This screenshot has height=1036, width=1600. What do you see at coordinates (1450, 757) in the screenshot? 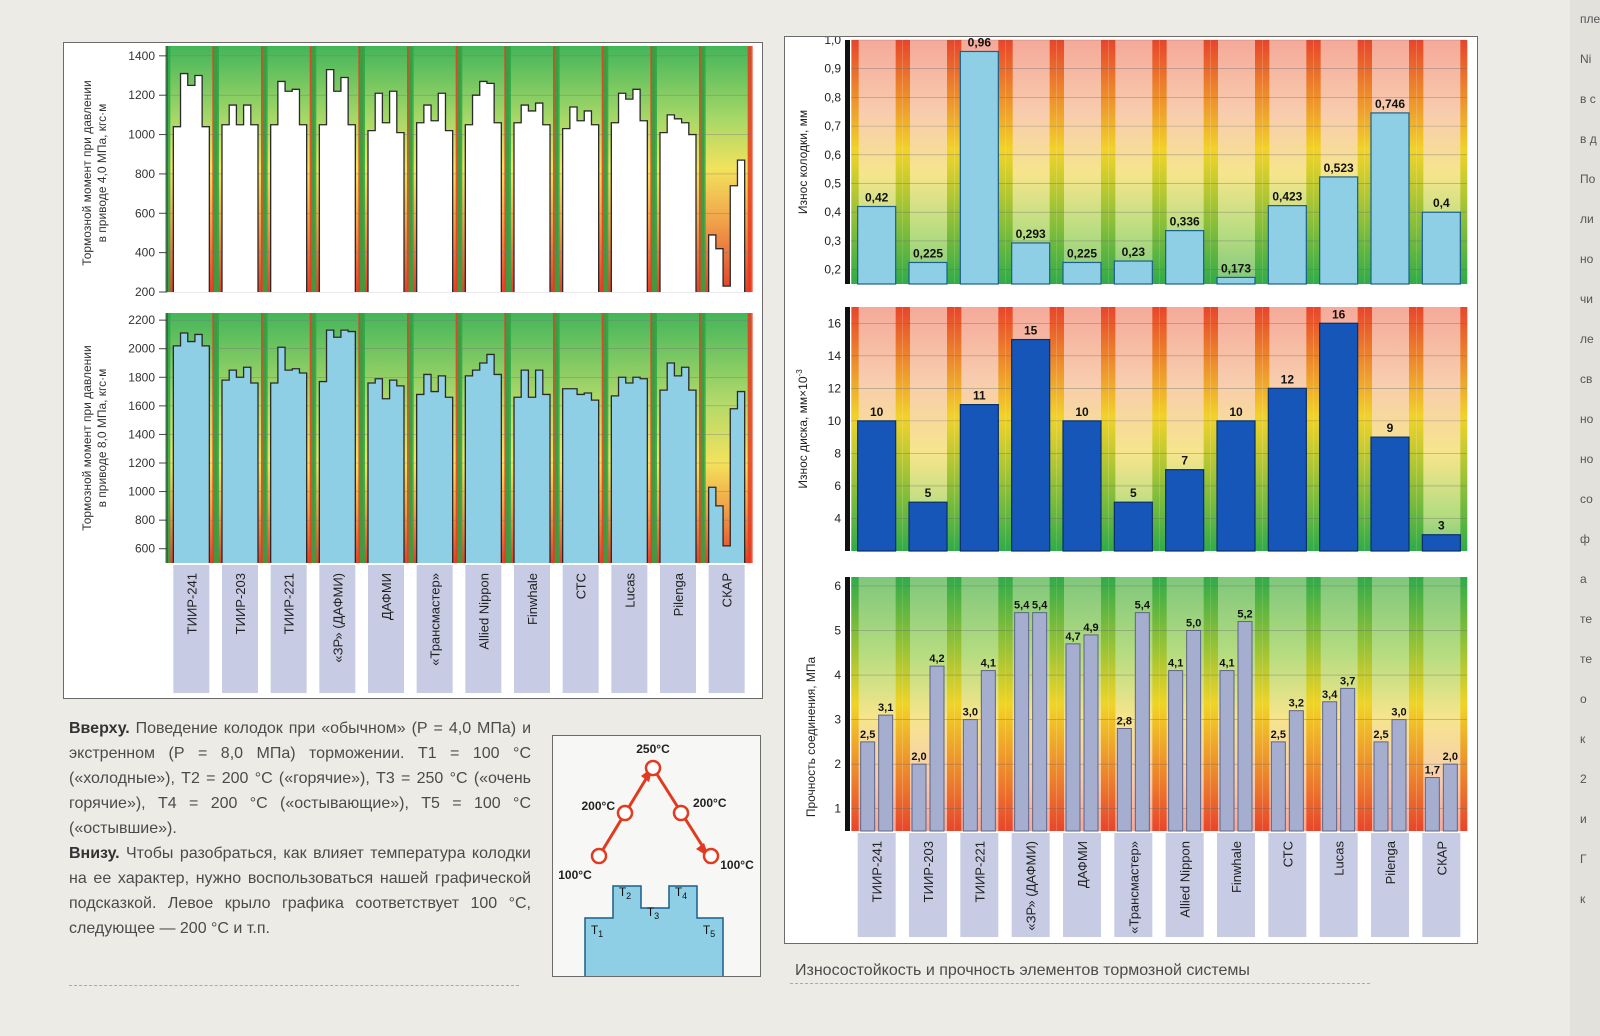
I see `strength-value-label: 2,0` at bounding box center [1450, 757].